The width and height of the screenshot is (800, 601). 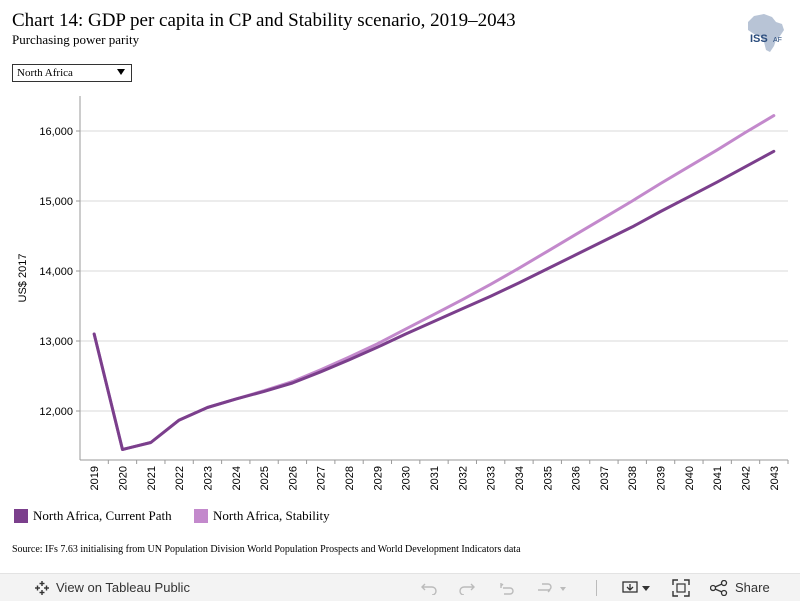 I want to click on chart-subtitle: Purchasing power parity, so click(x=76, y=39).